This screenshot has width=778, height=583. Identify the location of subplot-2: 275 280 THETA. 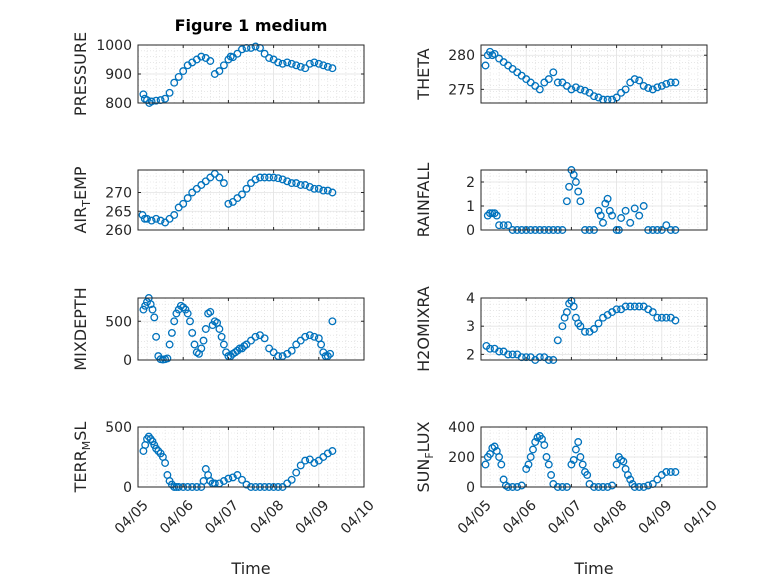
(561, 74).